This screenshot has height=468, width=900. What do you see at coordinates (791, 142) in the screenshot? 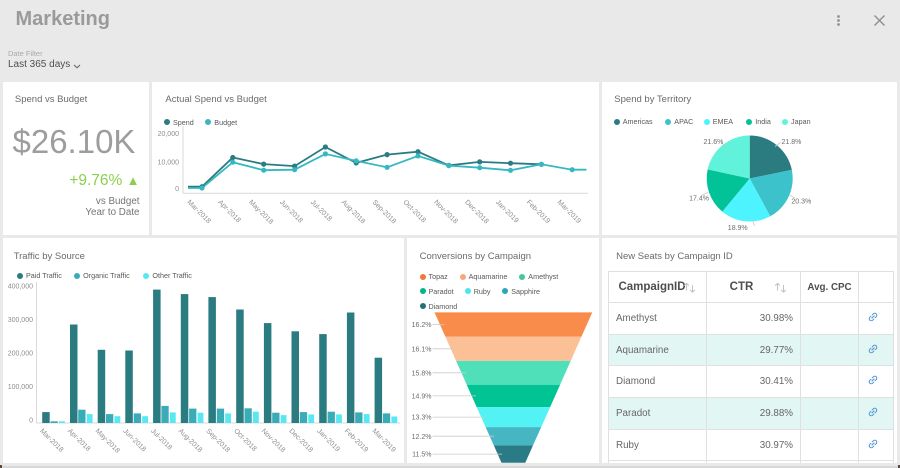
I see `svg-text: 21.8%` at bounding box center [791, 142].